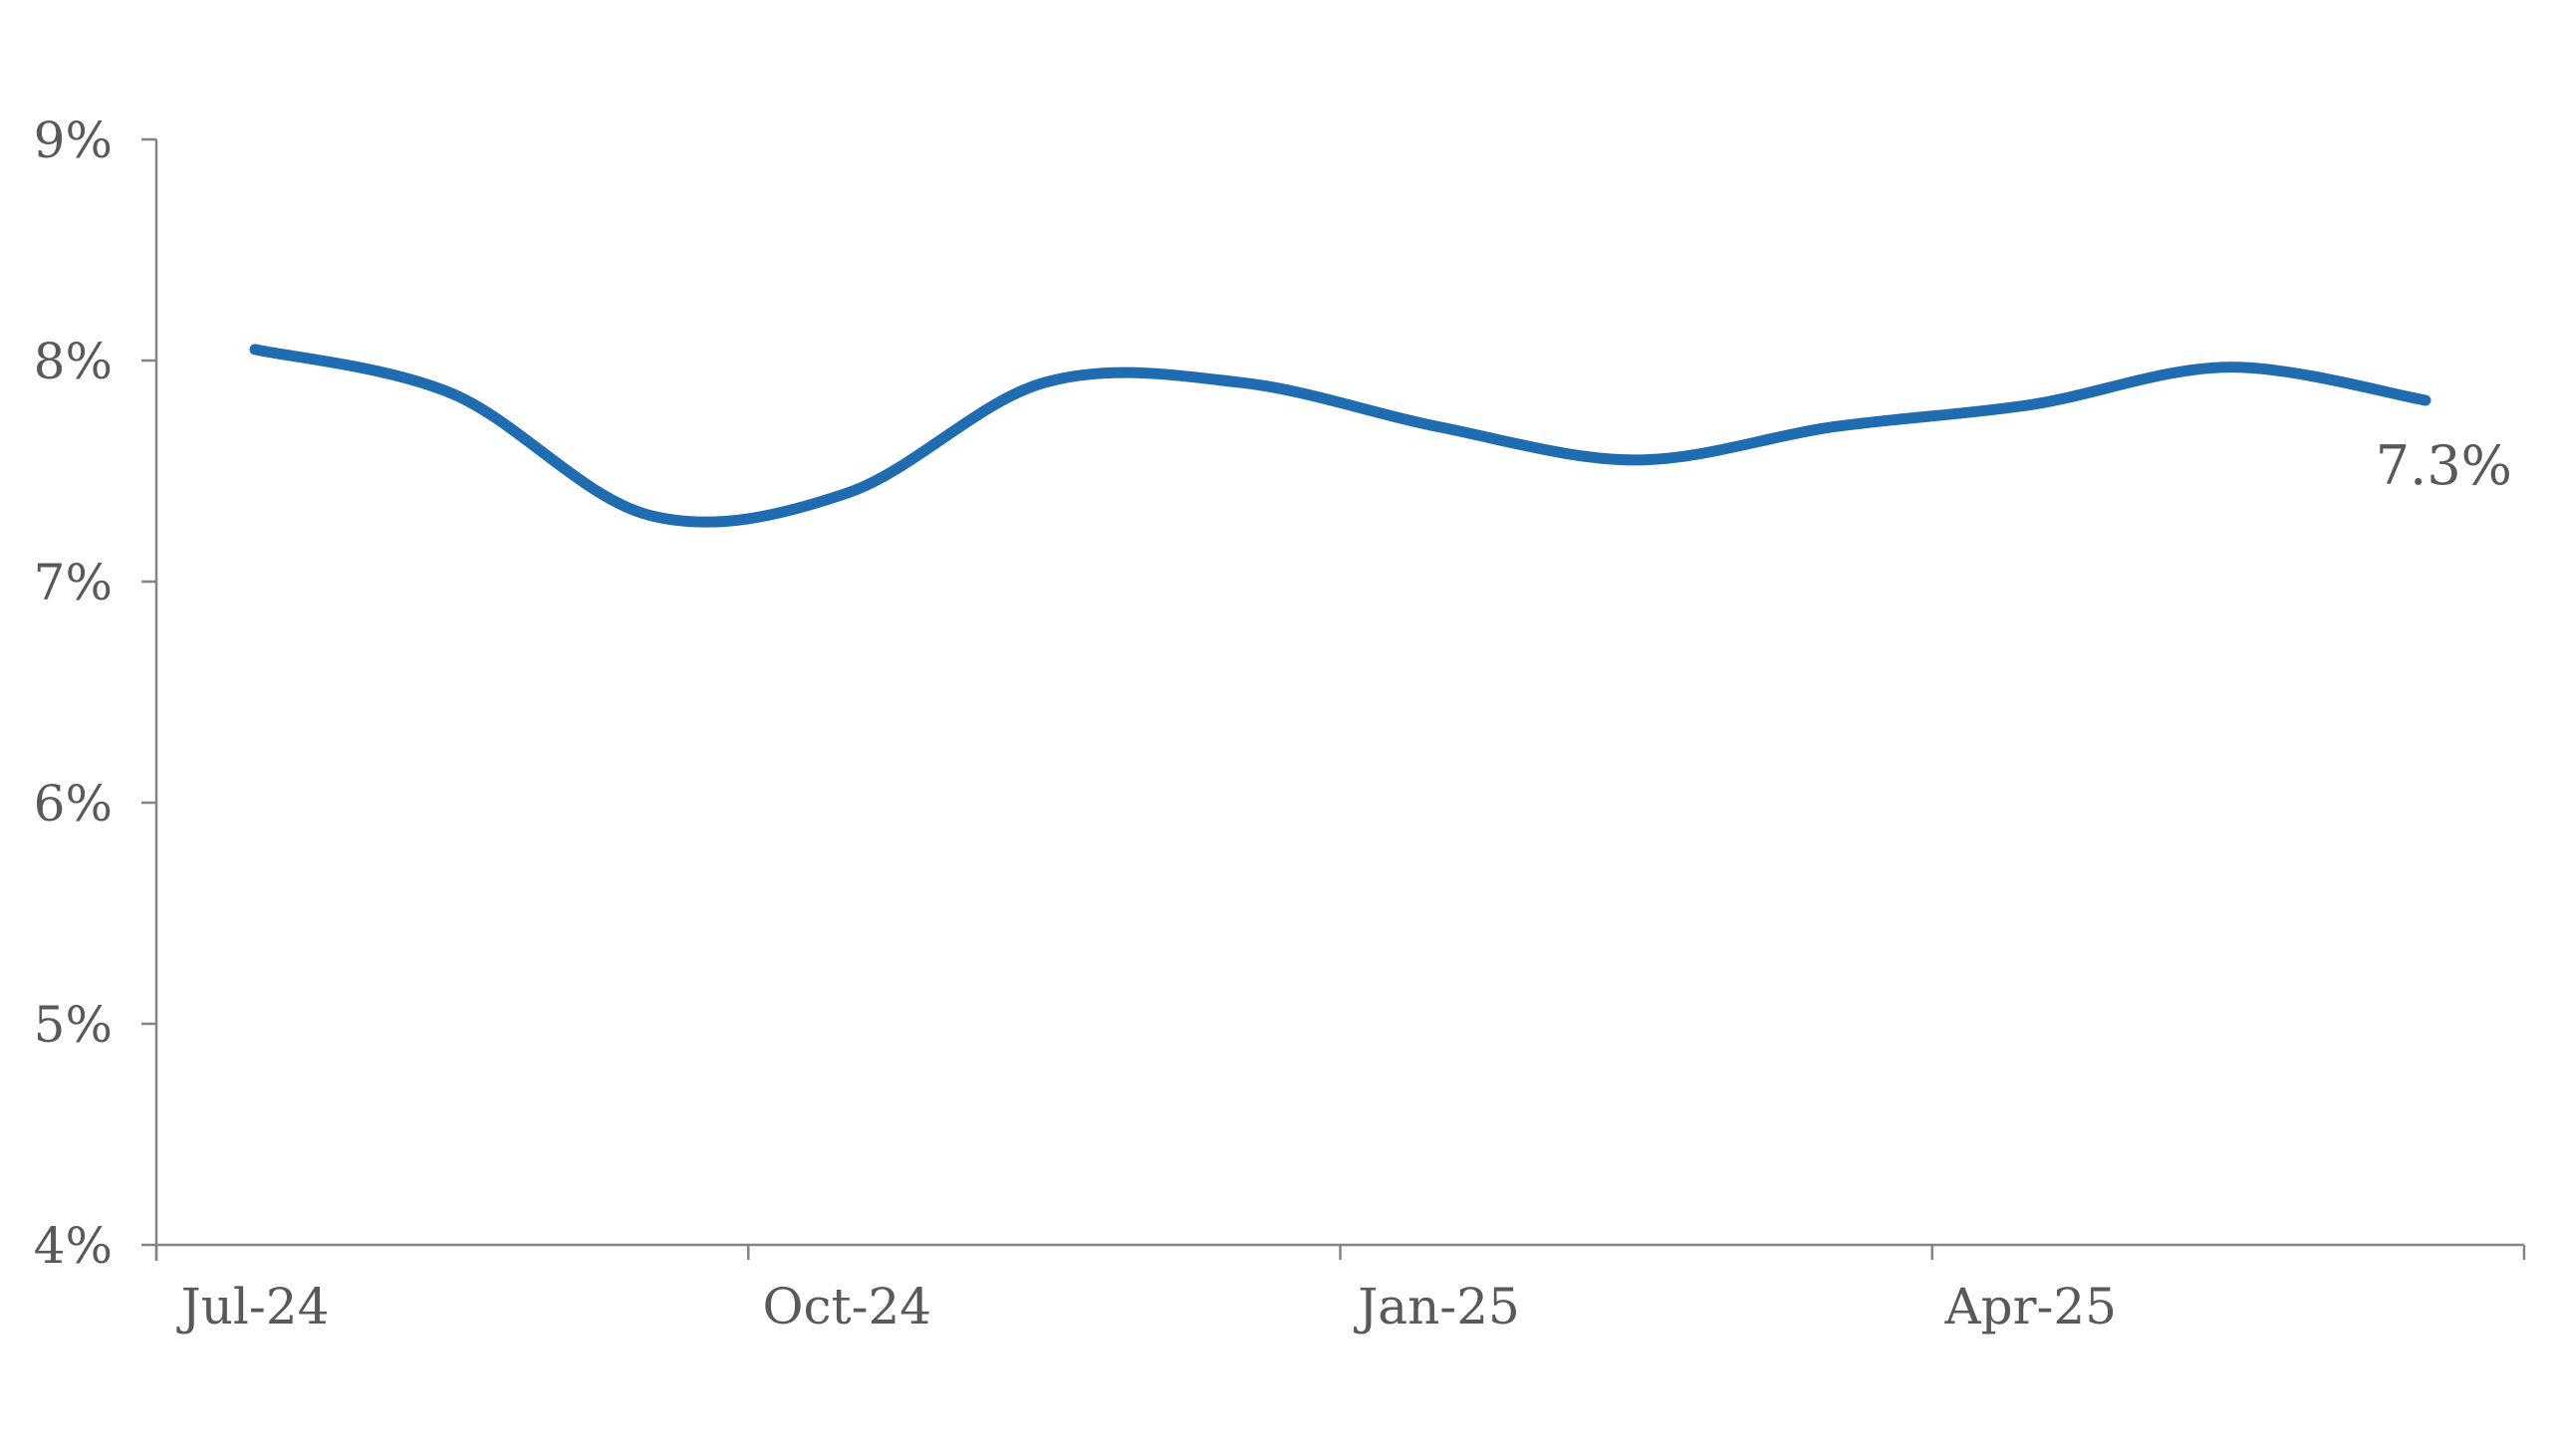  What do you see at coordinates (1436, 1306) in the screenshot?
I see `x-tick-label: Jan-25` at bounding box center [1436, 1306].